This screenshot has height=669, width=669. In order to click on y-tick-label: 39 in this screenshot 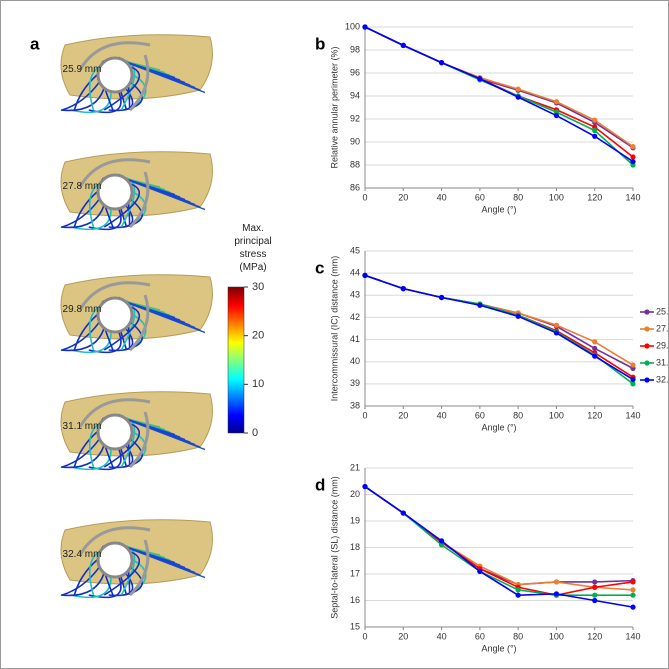, I will do `click(355, 383)`.